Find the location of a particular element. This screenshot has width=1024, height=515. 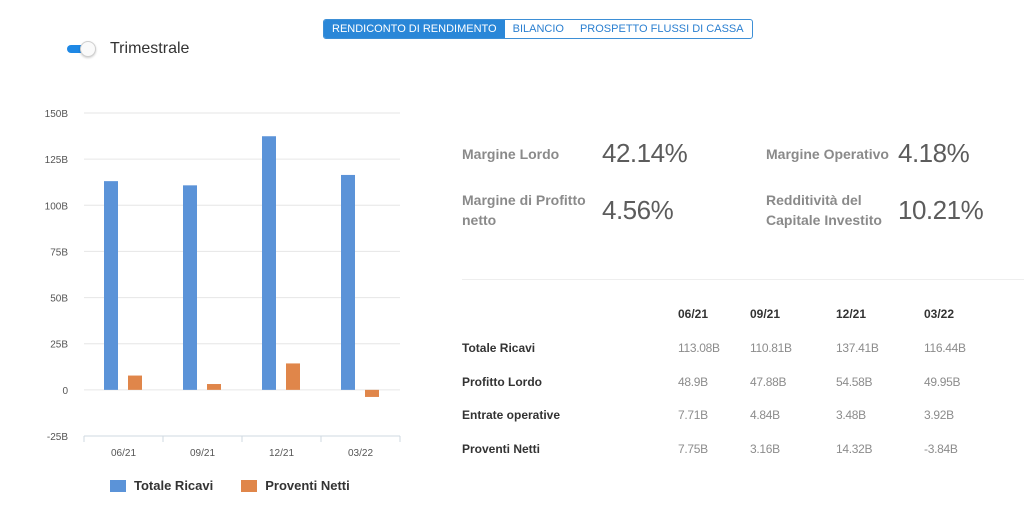

tab-income-statement: RENDICONTO DI RENDIMENTO is located at coordinates (414, 29).